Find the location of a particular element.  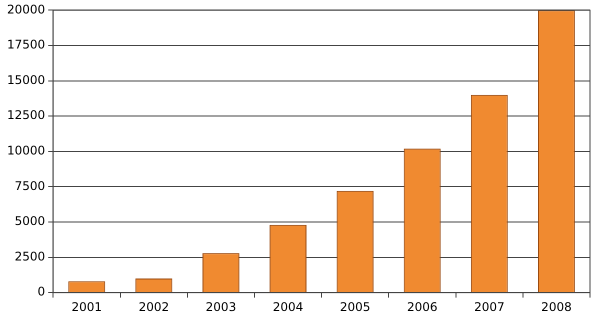

x-tick-label: 2002 is located at coordinates (154, 307).